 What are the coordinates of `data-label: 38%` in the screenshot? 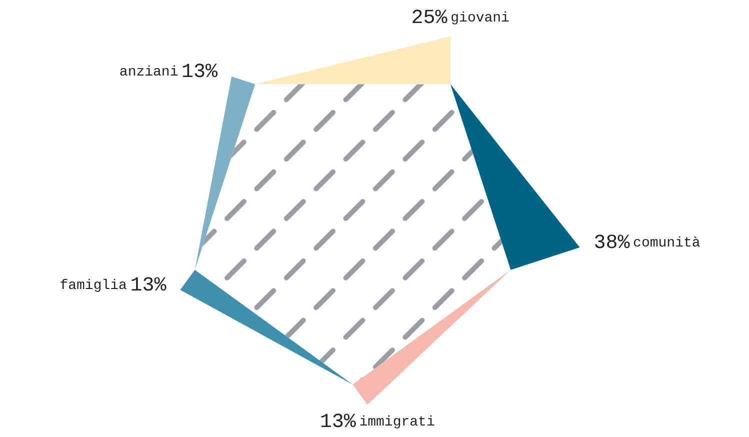 It's located at (612, 243).